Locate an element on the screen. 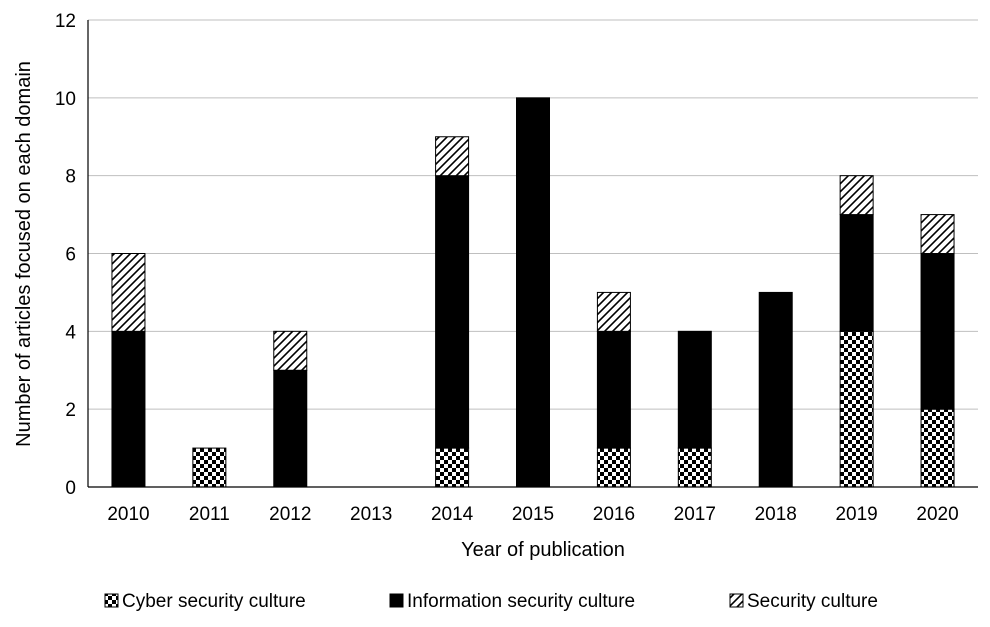 The height and width of the screenshot is (627, 990). legend-swatch-solid is located at coordinates (396, 600).